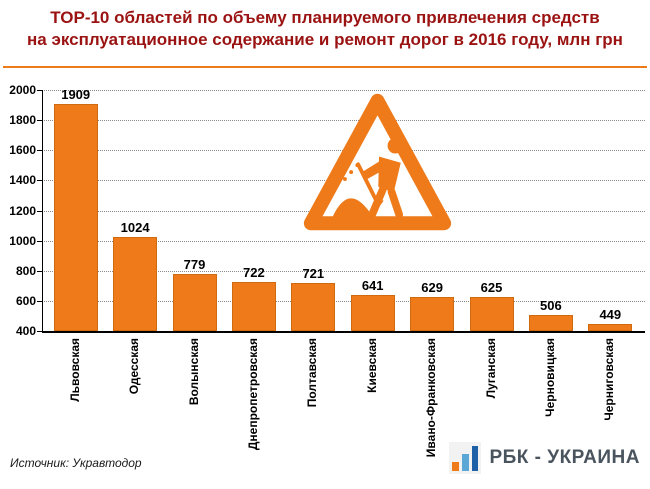  What do you see at coordinates (313, 273) in the screenshot?
I see `bar-value-label: 721` at bounding box center [313, 273].